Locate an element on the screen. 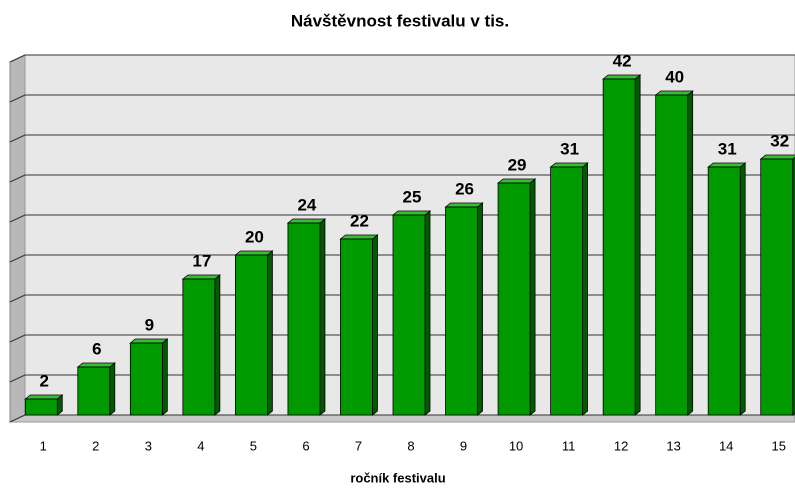 The image size is (795, 495). x-tick-label: 2 is located at coordinates (95, 445).